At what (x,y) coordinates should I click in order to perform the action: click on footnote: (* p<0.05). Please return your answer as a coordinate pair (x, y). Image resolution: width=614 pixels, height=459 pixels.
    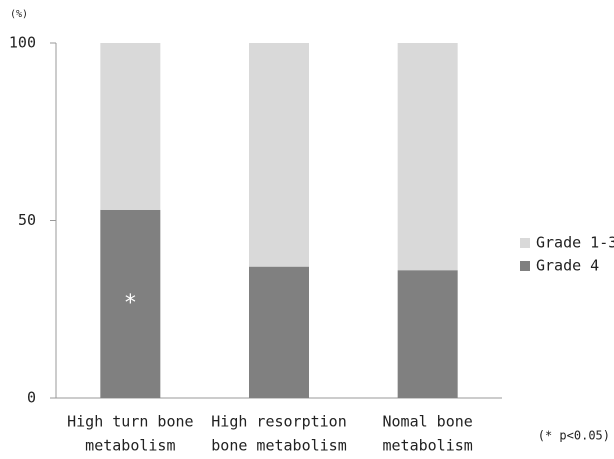
    Looking at the image, I should click on (574, 436).